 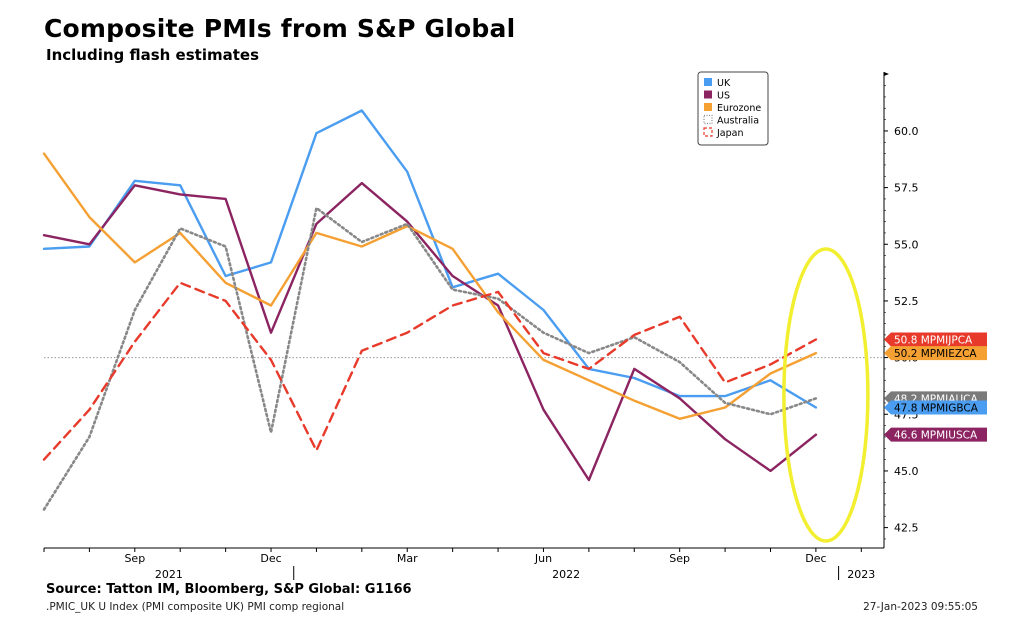 I want to click on end-label: 50.2 MPMIEZCA, so click(x=935, y=354).